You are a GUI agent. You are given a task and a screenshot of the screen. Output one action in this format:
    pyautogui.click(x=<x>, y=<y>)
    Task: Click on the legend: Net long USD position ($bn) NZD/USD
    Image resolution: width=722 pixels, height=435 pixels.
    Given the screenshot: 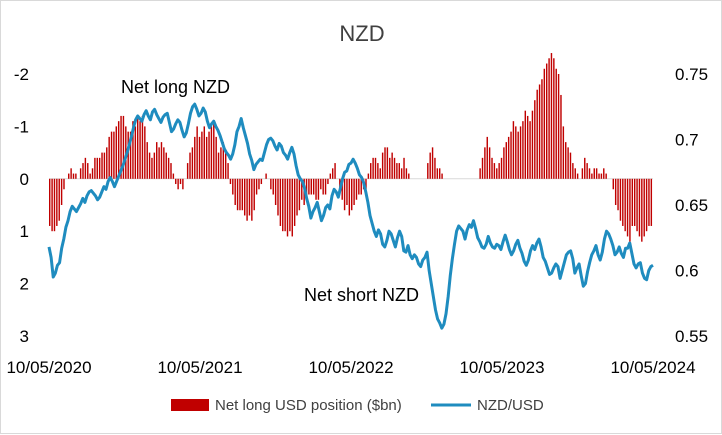 What is the action you would take?
    pyautogui.click(x=357, y=405)
    